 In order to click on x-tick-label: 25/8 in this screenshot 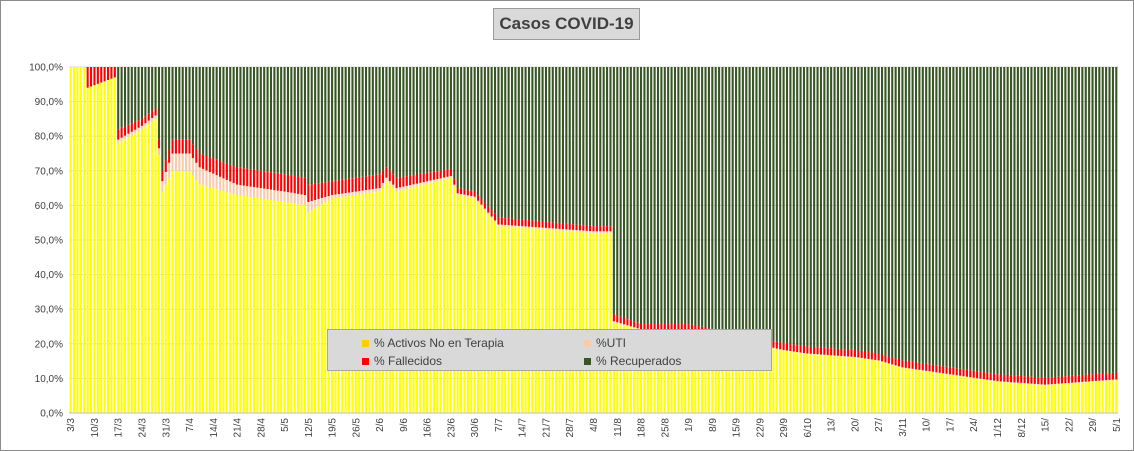, I will do `click(665, 428)`.